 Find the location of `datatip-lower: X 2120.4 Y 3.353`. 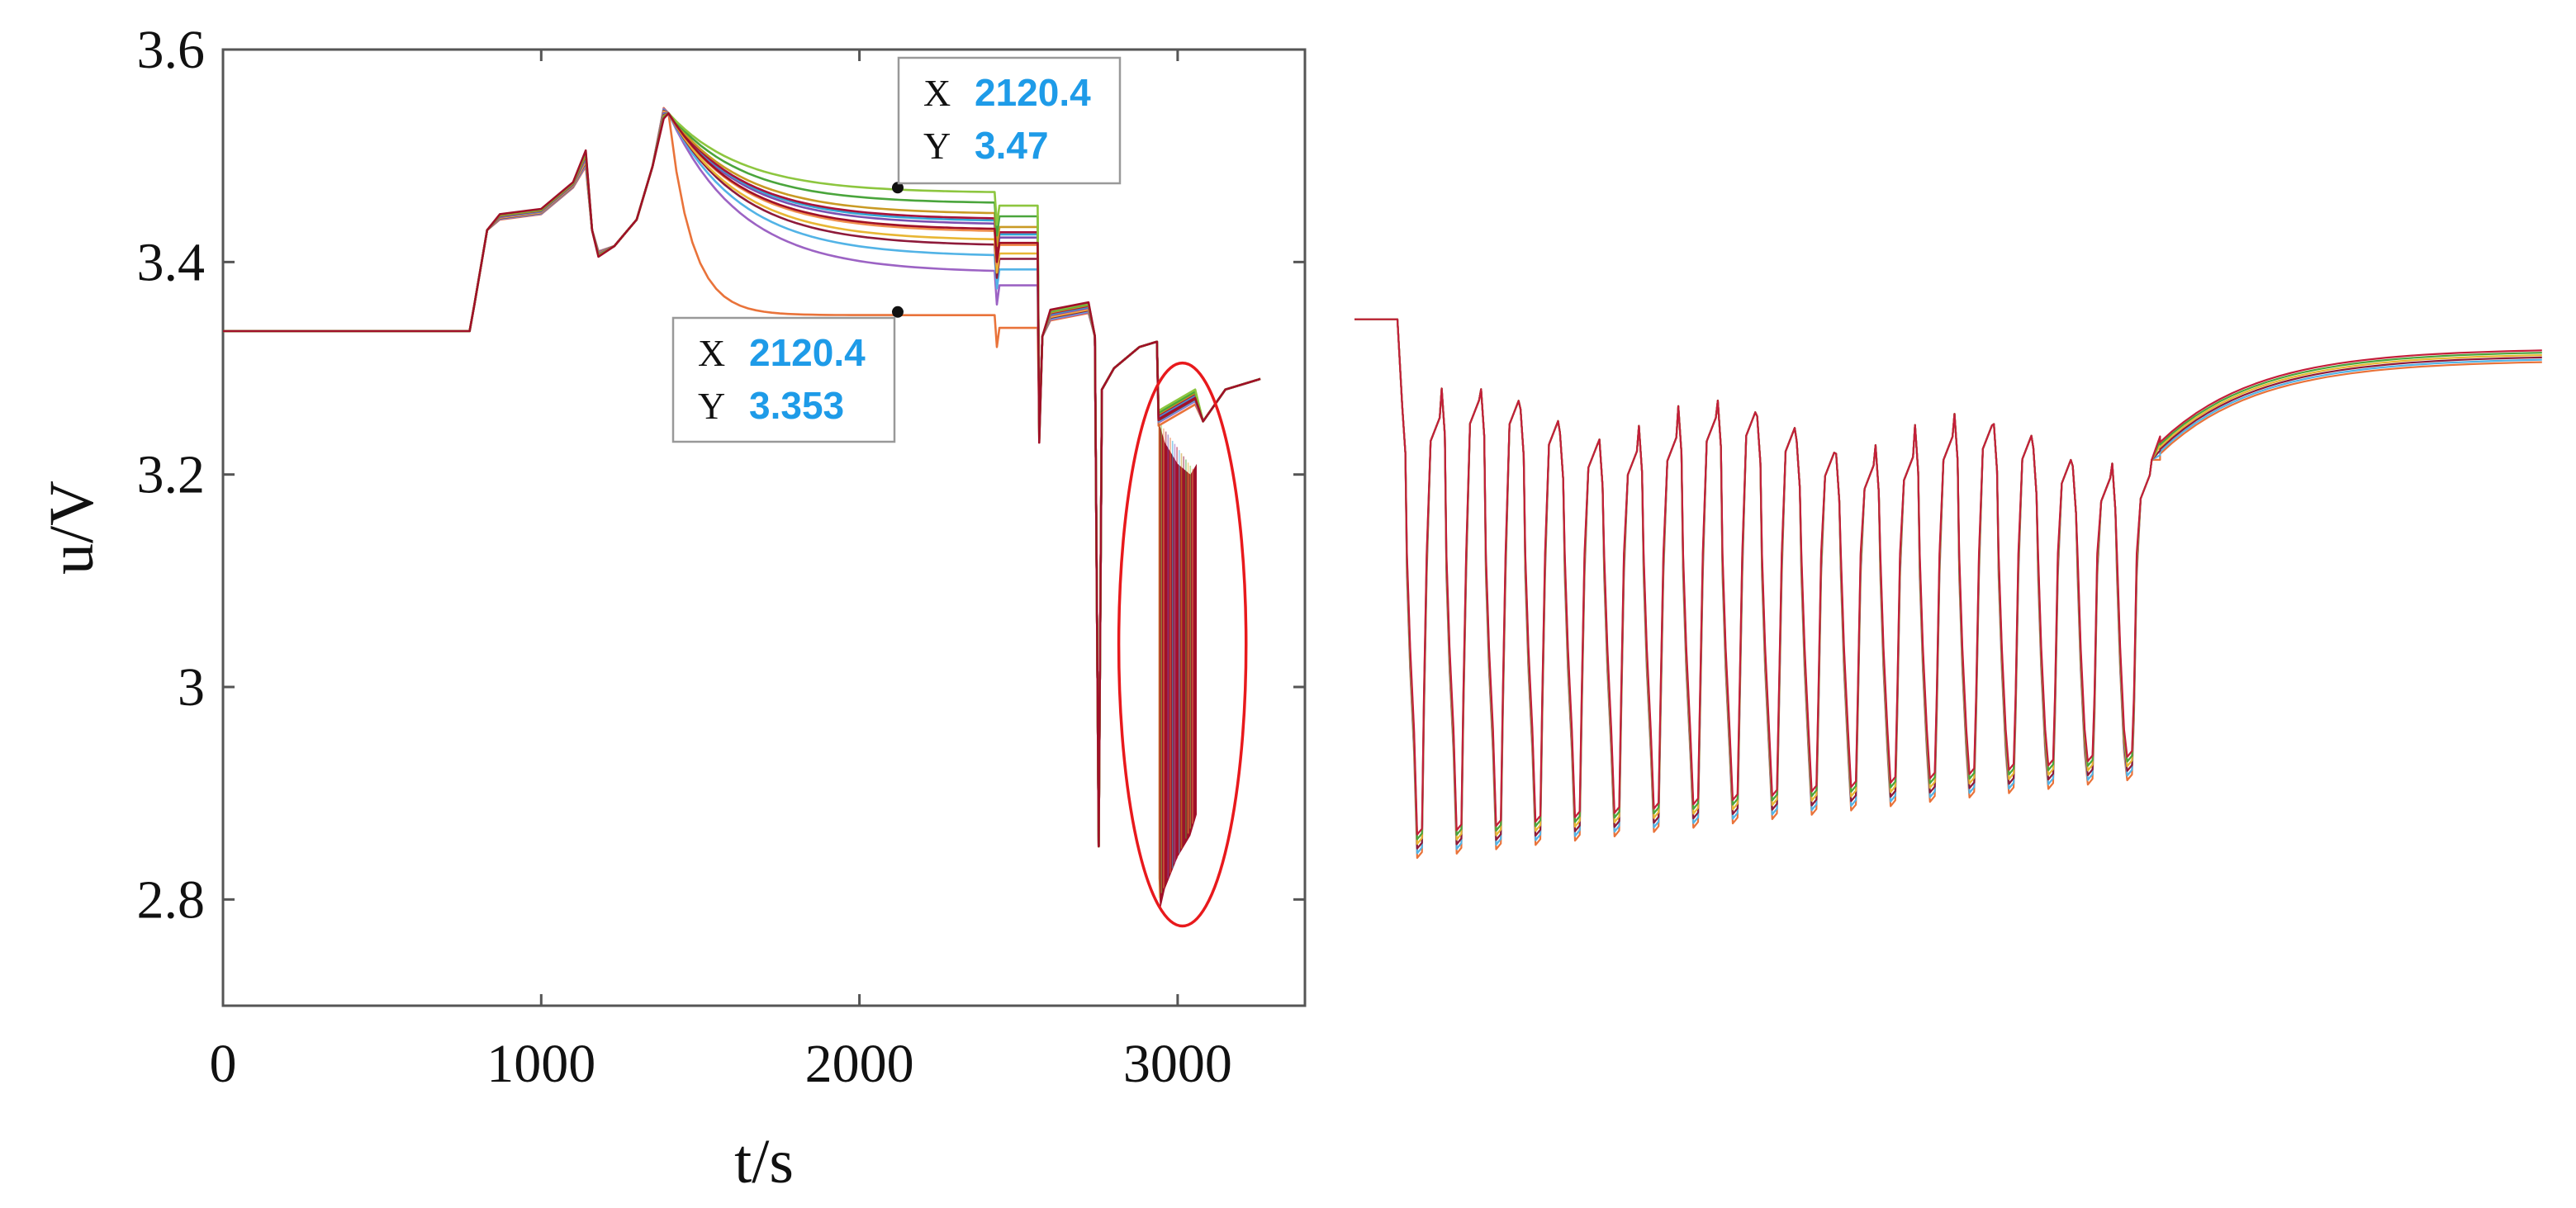

datatip-lower: X 2120.4 Y 3.353 is located at coordinates (787, 374).